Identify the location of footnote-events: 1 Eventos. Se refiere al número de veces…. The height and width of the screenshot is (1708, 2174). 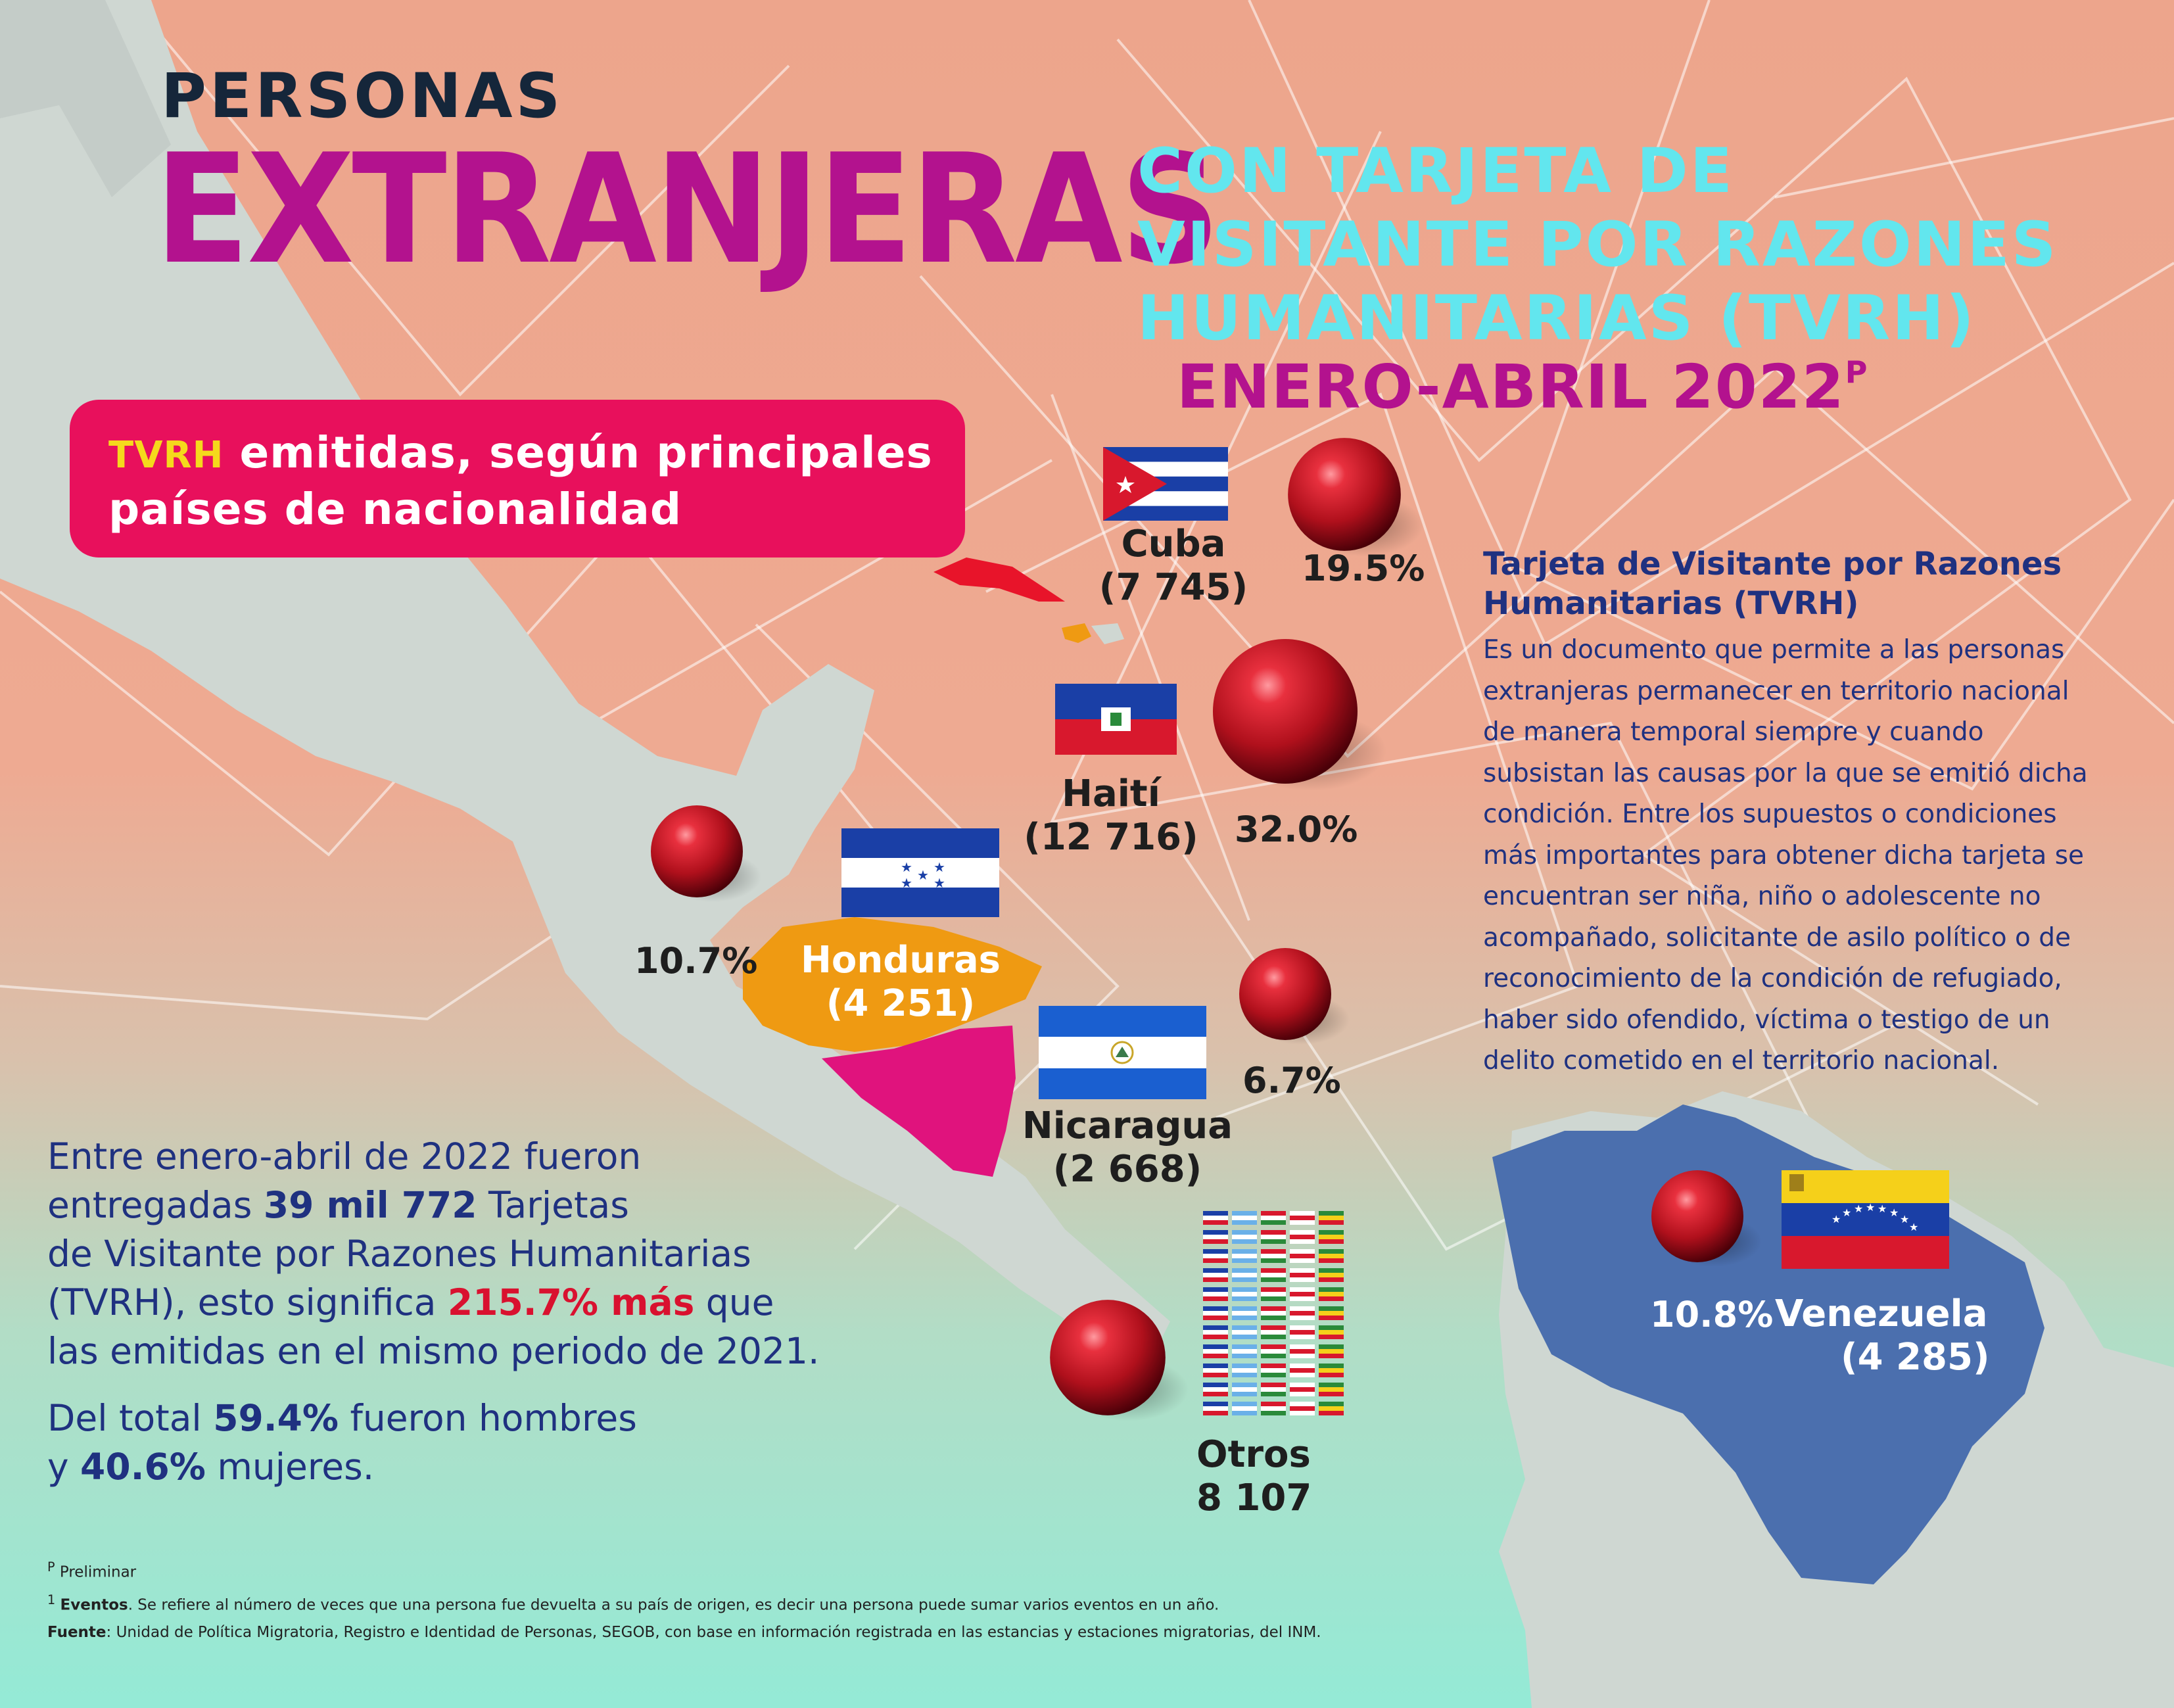
(633, 1603).